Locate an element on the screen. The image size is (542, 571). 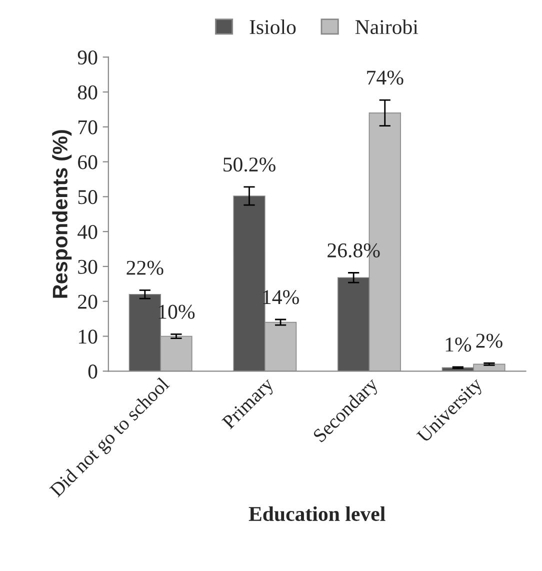
y-tick-label: 60 is located at coordinates (88, 162).